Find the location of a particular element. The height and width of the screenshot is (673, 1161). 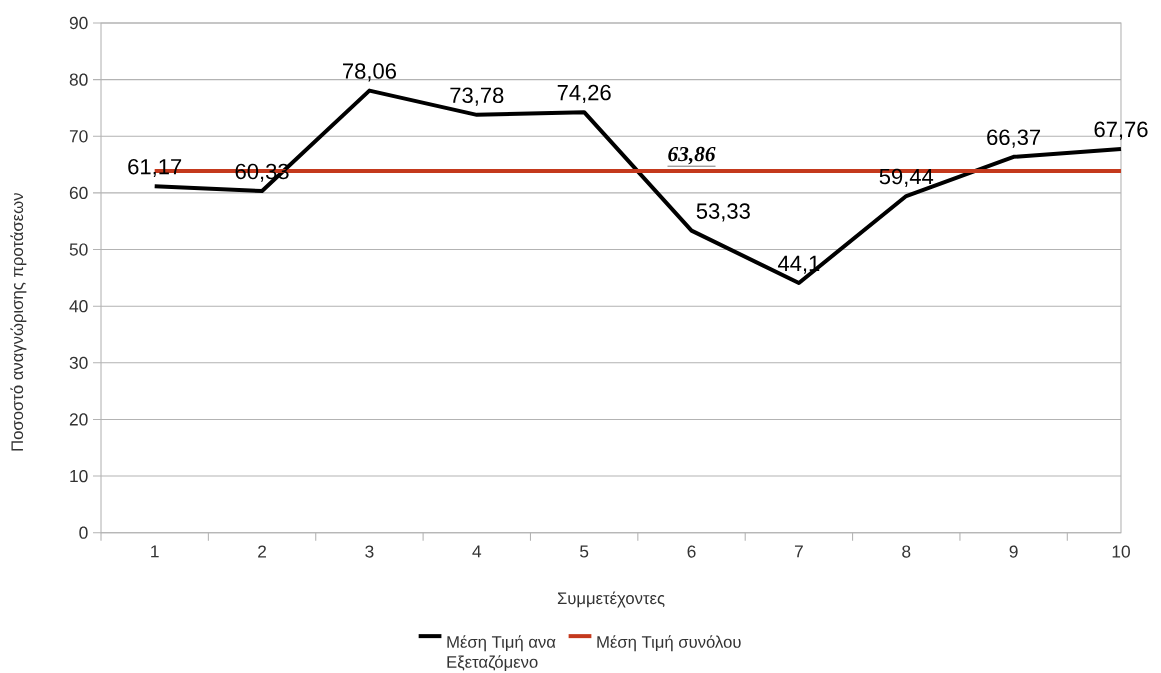

y-axis-title: Ποσοστό αναγνώρισης προτάσεων is located at coordinates (18, 322).